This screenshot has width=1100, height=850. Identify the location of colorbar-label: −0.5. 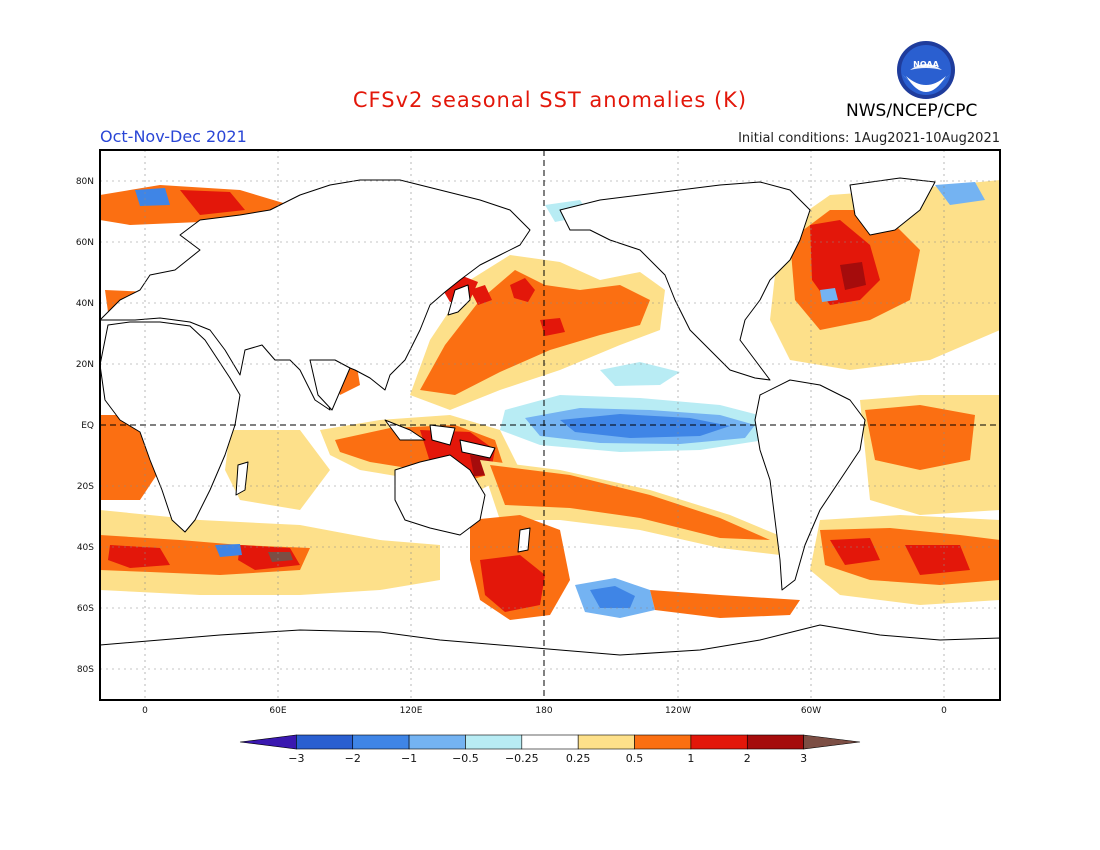
(465, 758).